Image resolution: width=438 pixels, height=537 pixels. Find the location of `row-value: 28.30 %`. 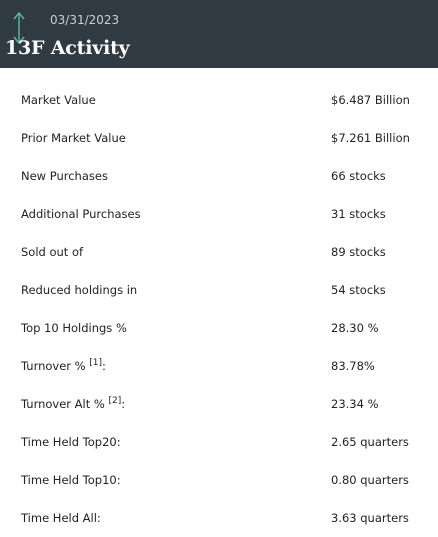

row-value: 28.30 % is located at coordinates (355, 328).